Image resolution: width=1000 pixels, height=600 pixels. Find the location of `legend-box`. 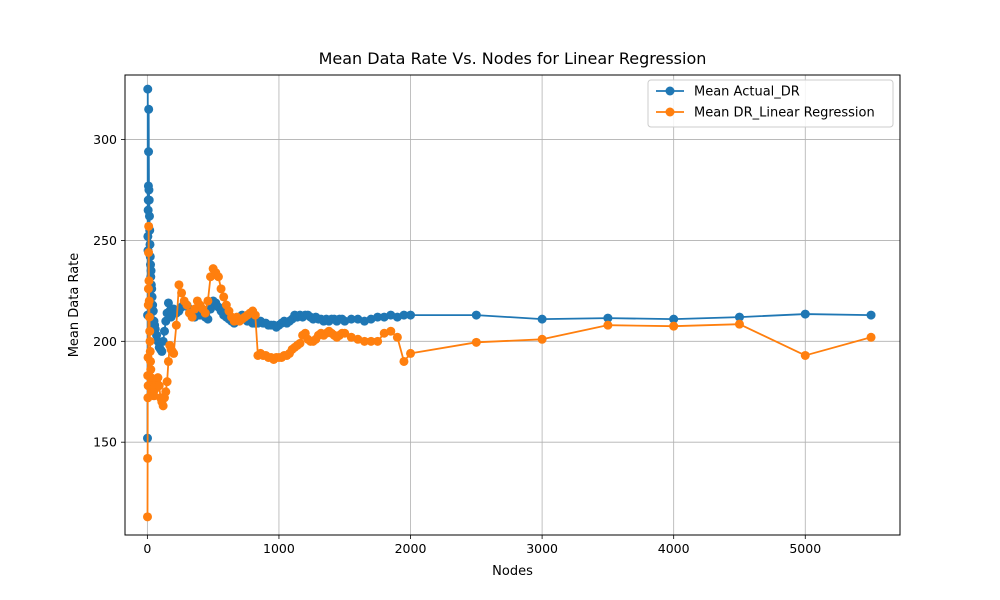

legend-box is located at coordinates (770, 103).